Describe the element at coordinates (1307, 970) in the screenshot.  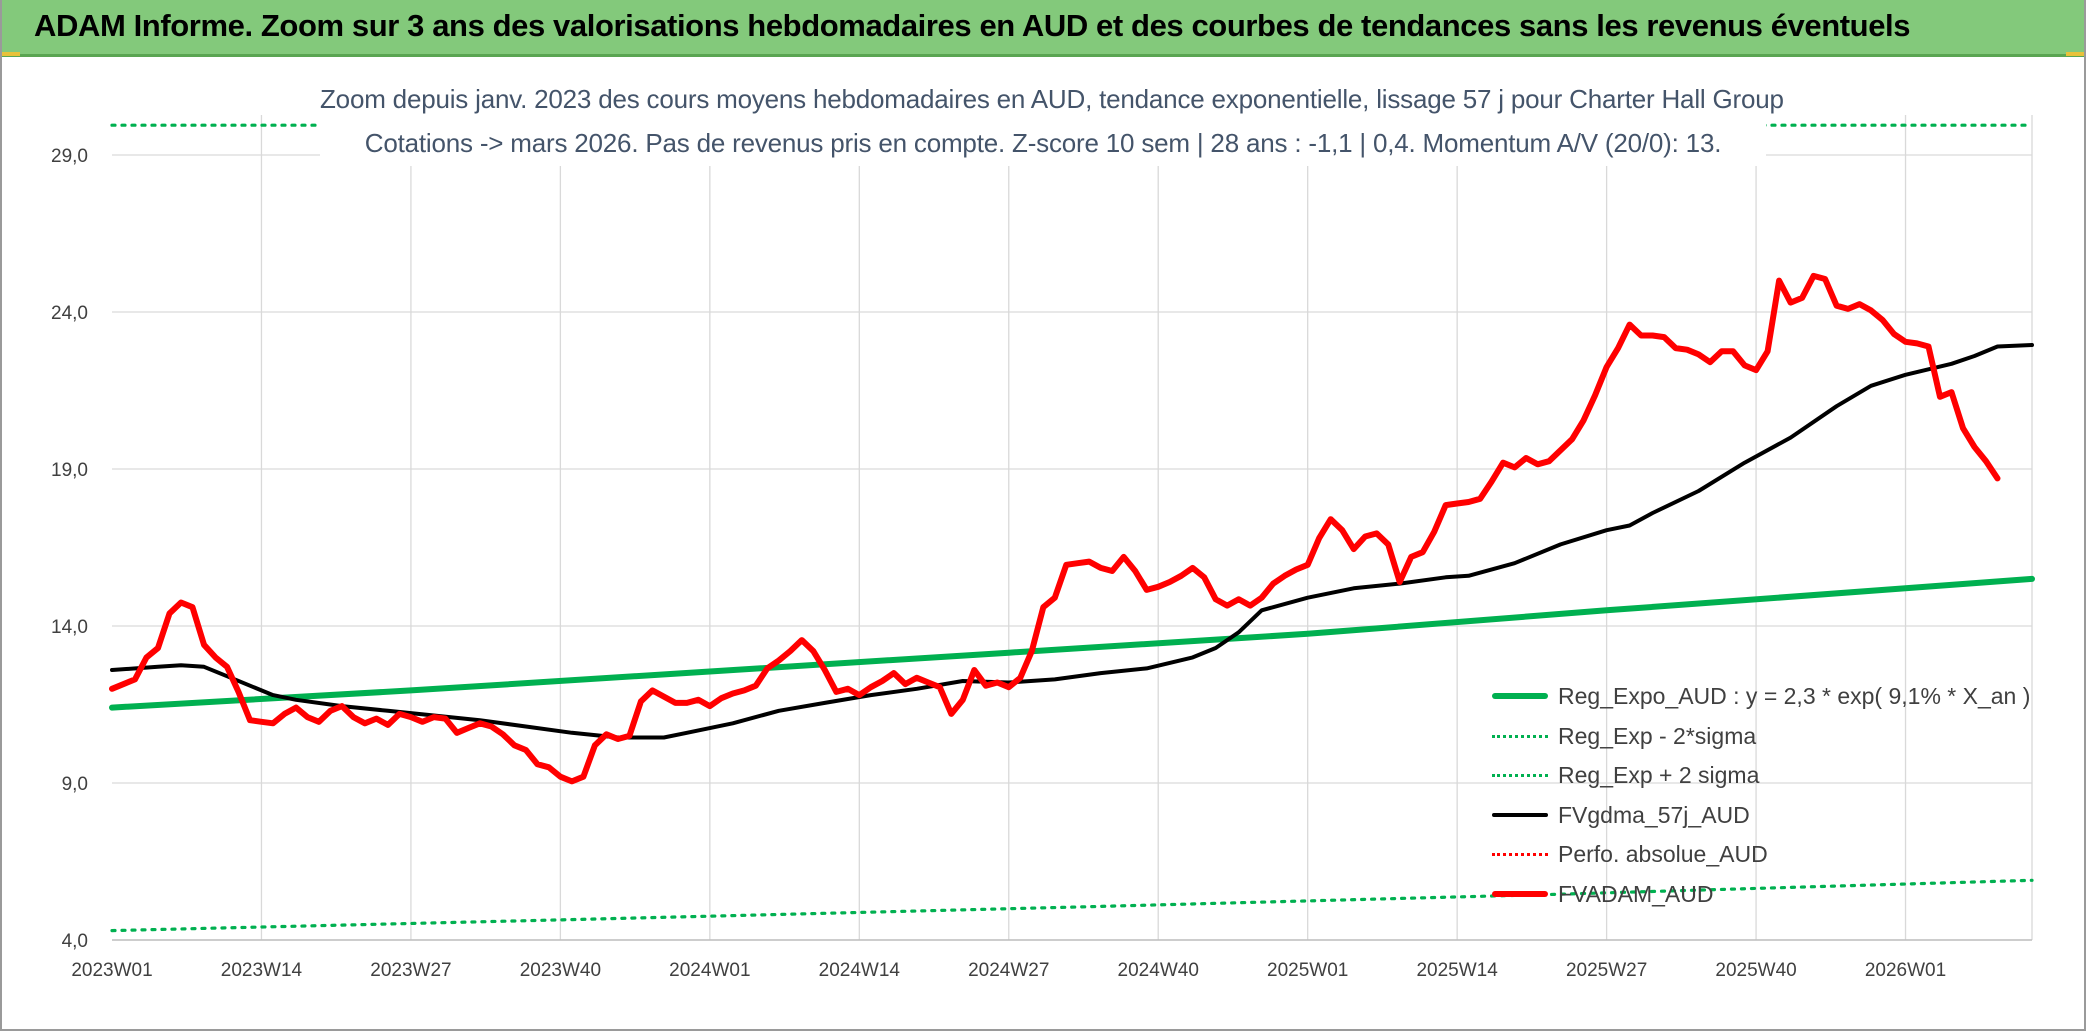
I see `x-tick-label: 2025W01` at that location.